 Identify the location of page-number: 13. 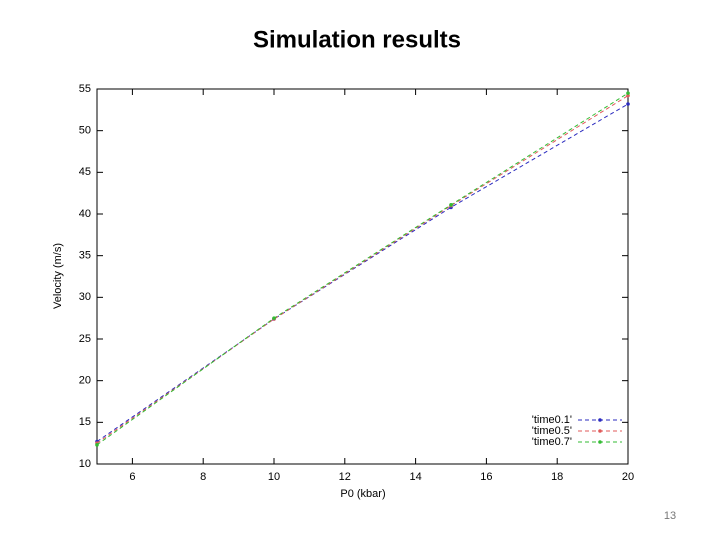
(670, 516).